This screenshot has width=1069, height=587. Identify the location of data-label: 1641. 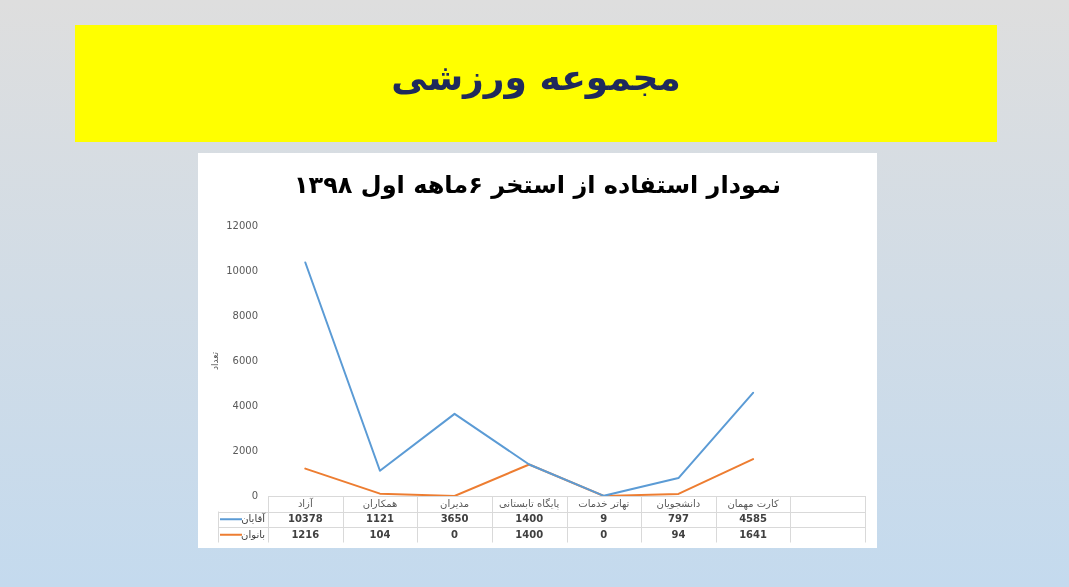
(753, 534).